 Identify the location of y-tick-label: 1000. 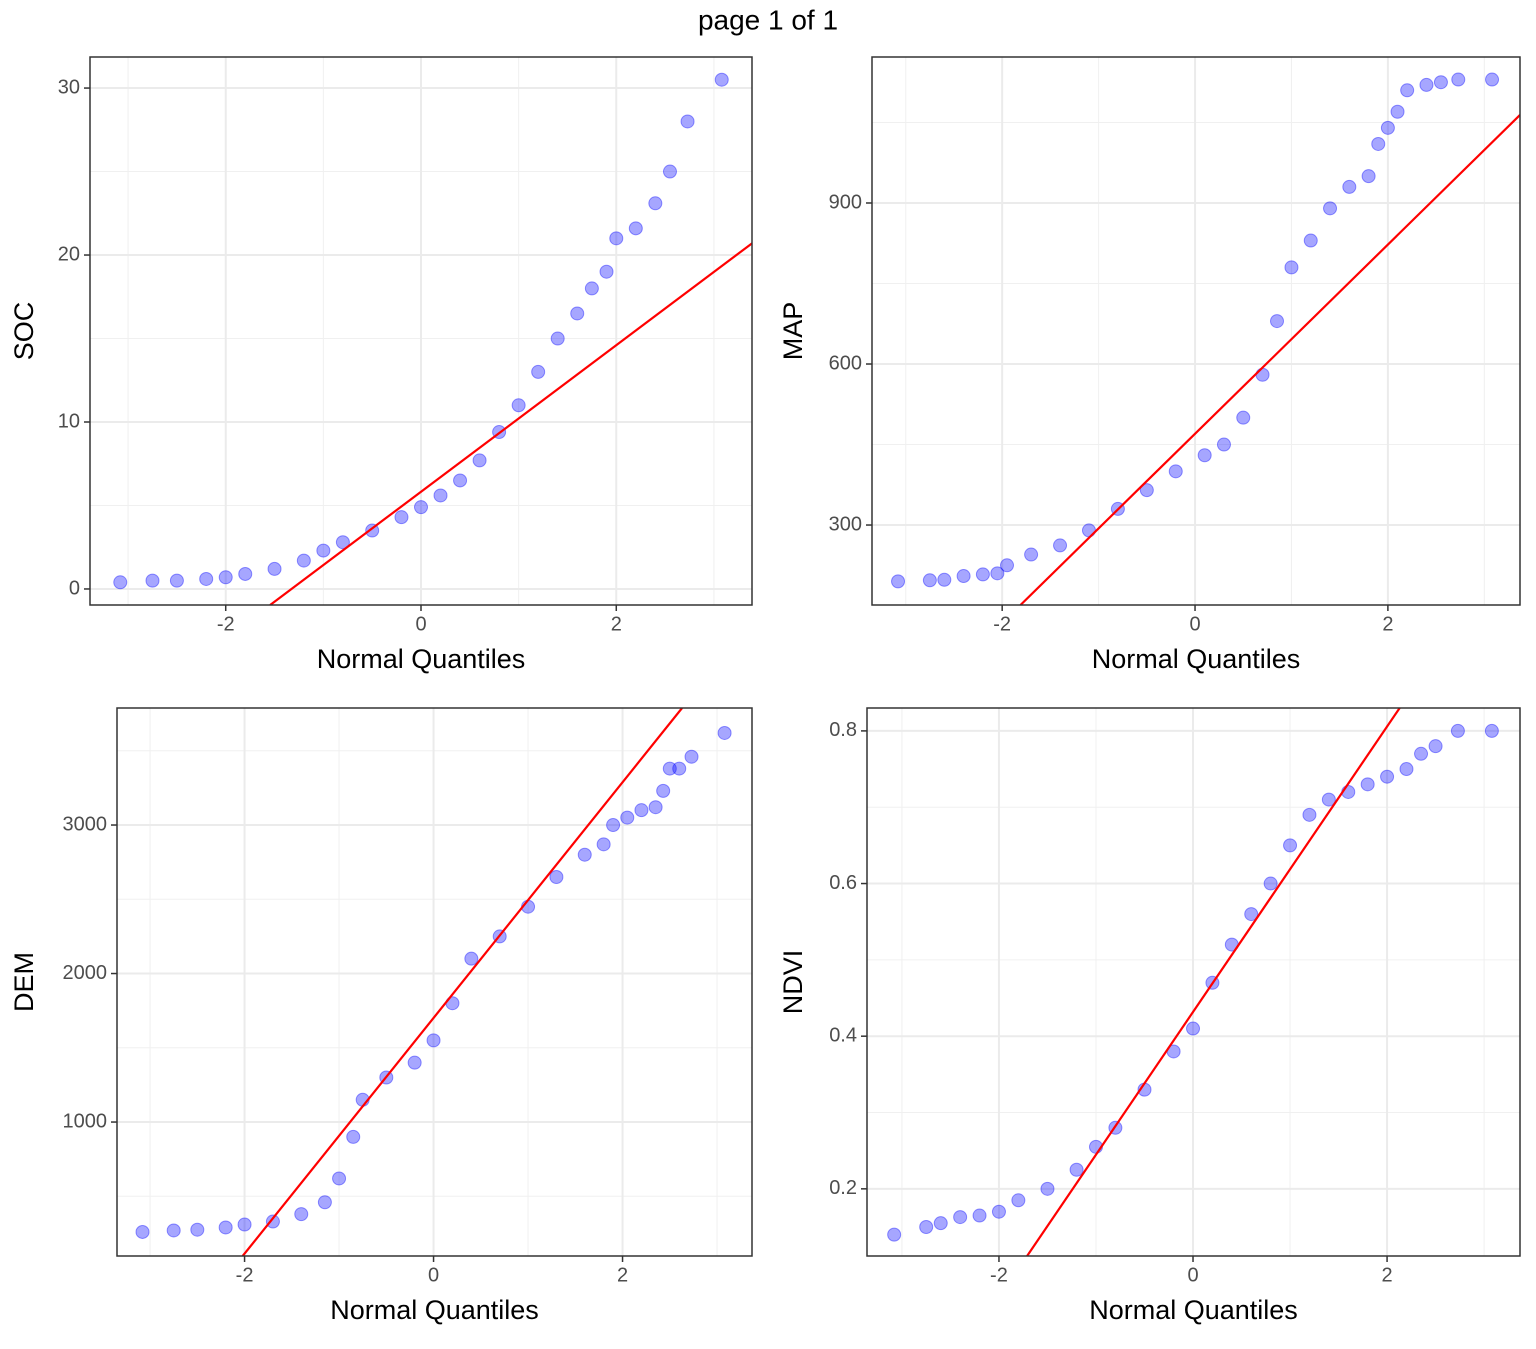
(85, 1121).